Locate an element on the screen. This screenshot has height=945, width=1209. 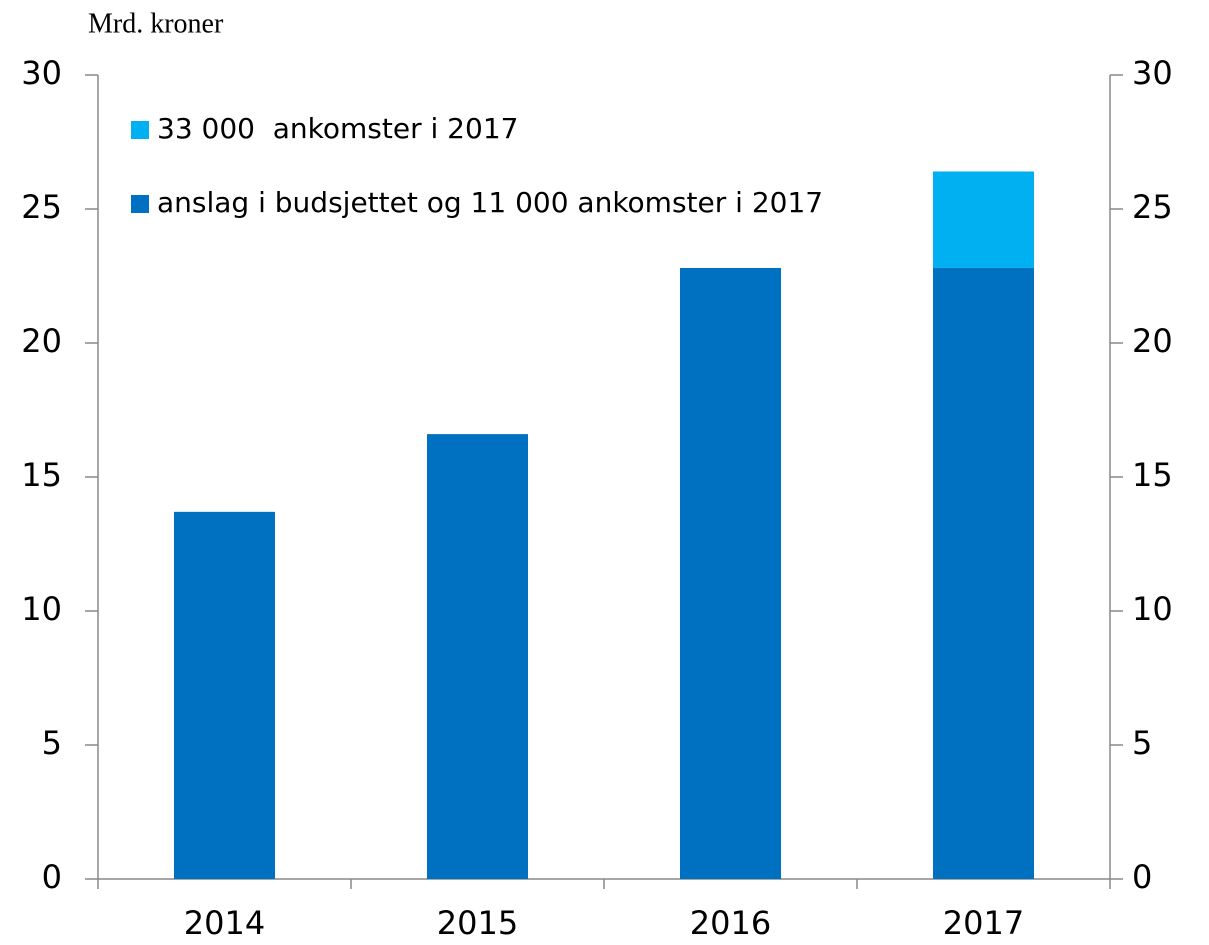
y-tick-label: 15 is located at coordinates (41, 475).